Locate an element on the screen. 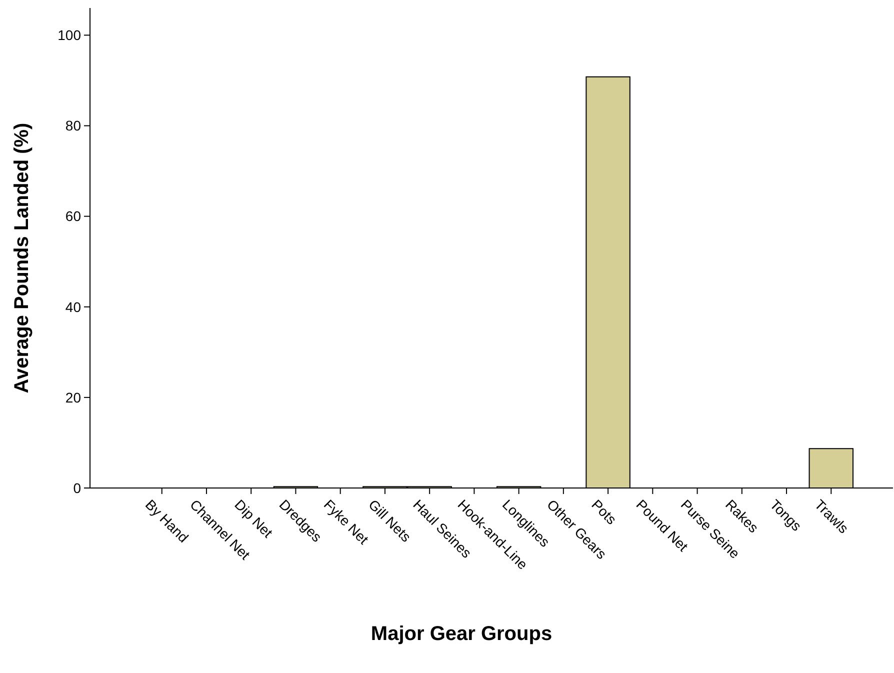 This screenshot has width=894, height=673. y-axis-title: Average Pounds Landed (%) is located at coordinates (22, 258).